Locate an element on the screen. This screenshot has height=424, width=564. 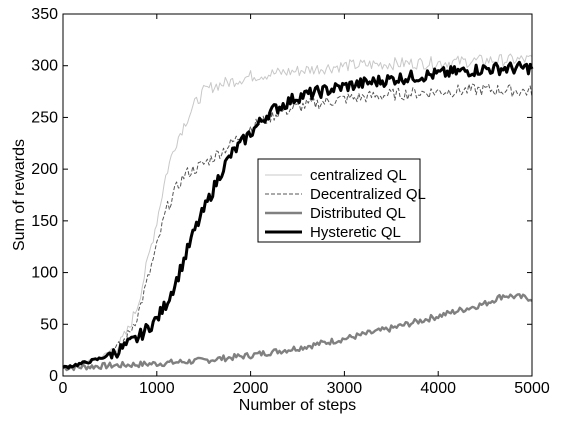
y-tick-label: 50 is located at coordinates (49, 324).